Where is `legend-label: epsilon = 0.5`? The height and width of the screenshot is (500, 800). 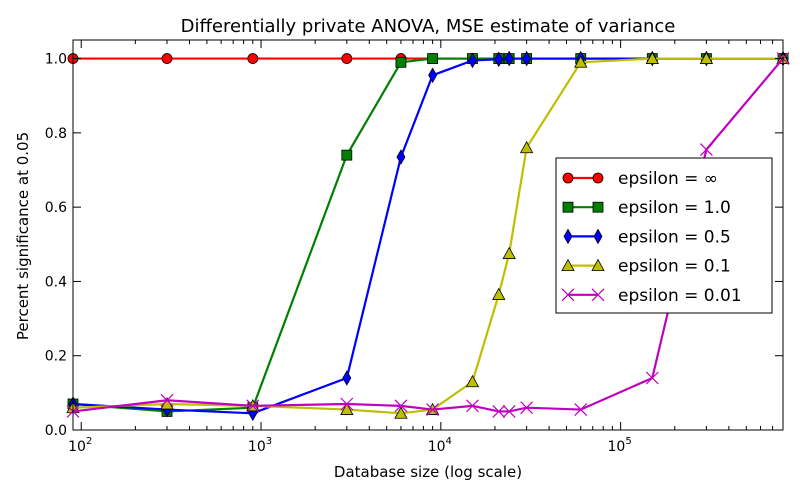
legend-label: epsilon = 0.5 is located at coordinates (674, 237).